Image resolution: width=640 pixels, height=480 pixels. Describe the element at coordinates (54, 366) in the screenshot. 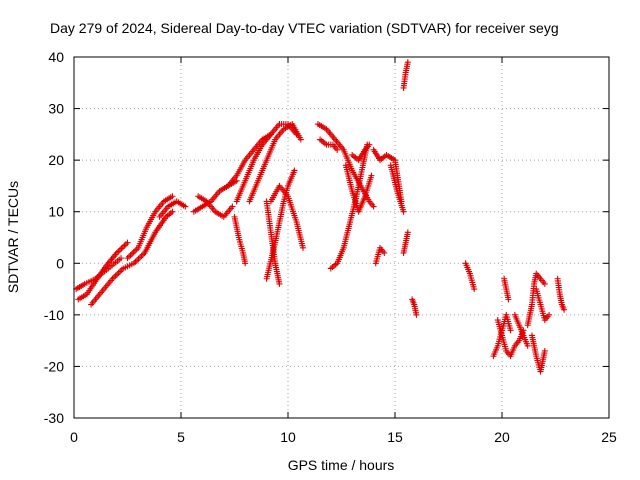

I see `y-tick-label: -20` at that location.